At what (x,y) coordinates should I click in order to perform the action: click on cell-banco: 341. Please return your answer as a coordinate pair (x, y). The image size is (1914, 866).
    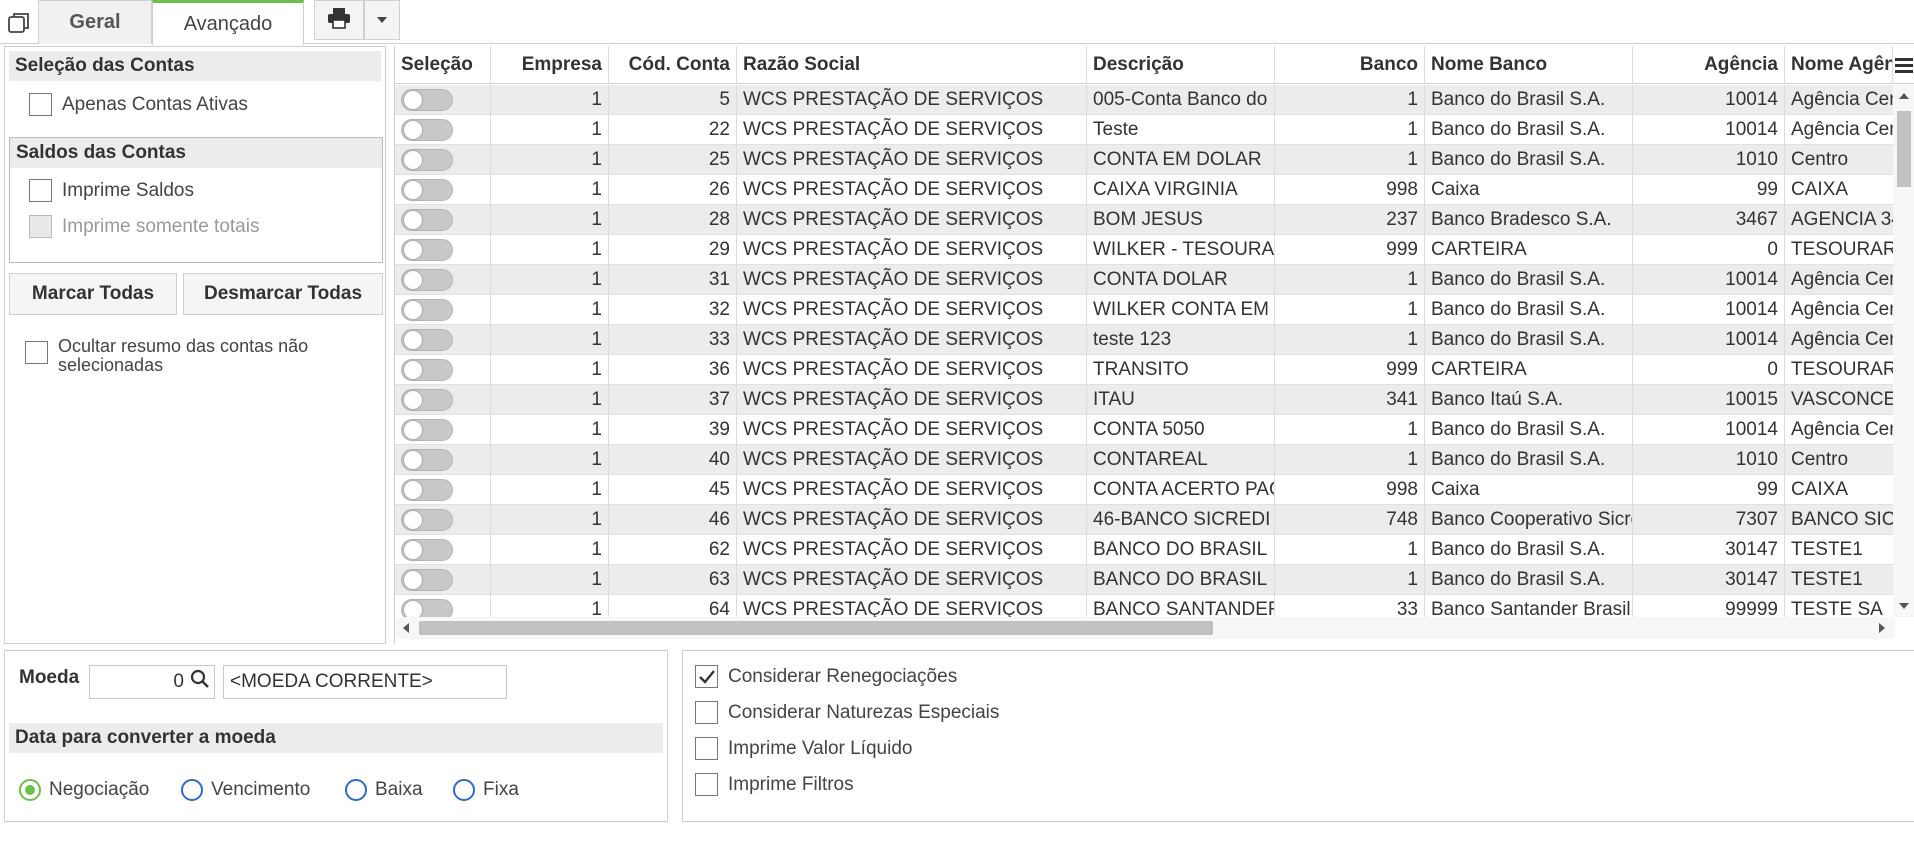
    Looking at the image, I should click on (1350, 400).